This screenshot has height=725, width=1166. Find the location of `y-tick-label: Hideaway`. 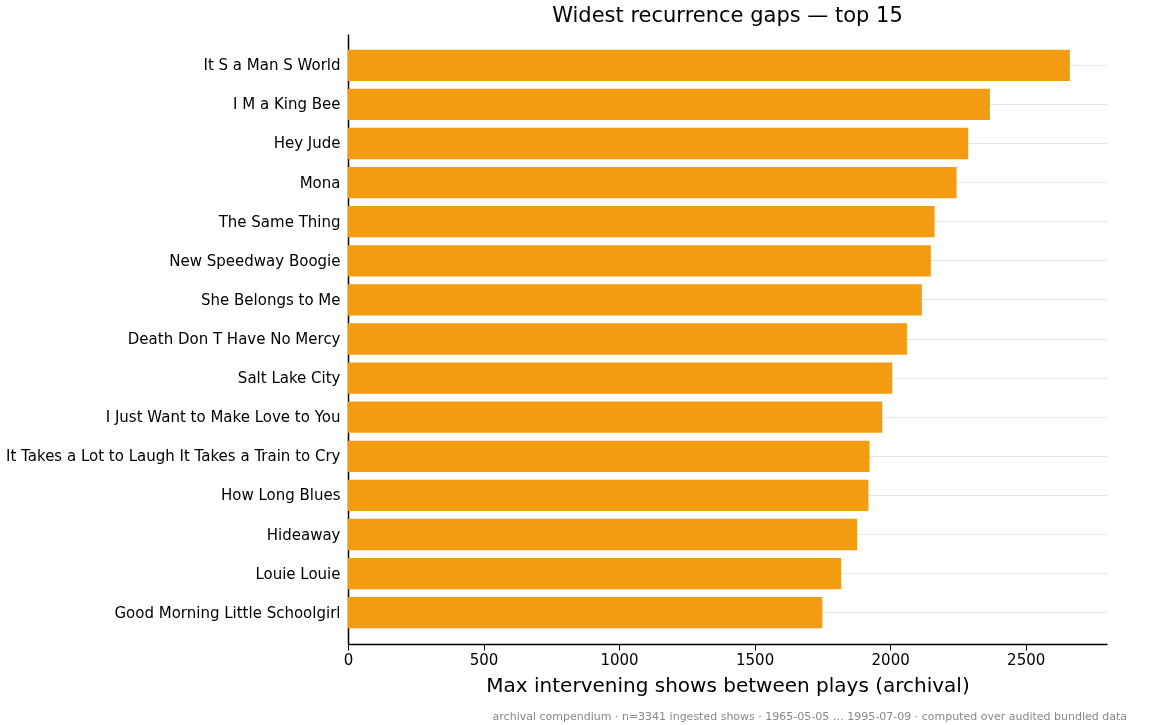

y-tick-label: Hideaway is located at coordinates (303, 534).